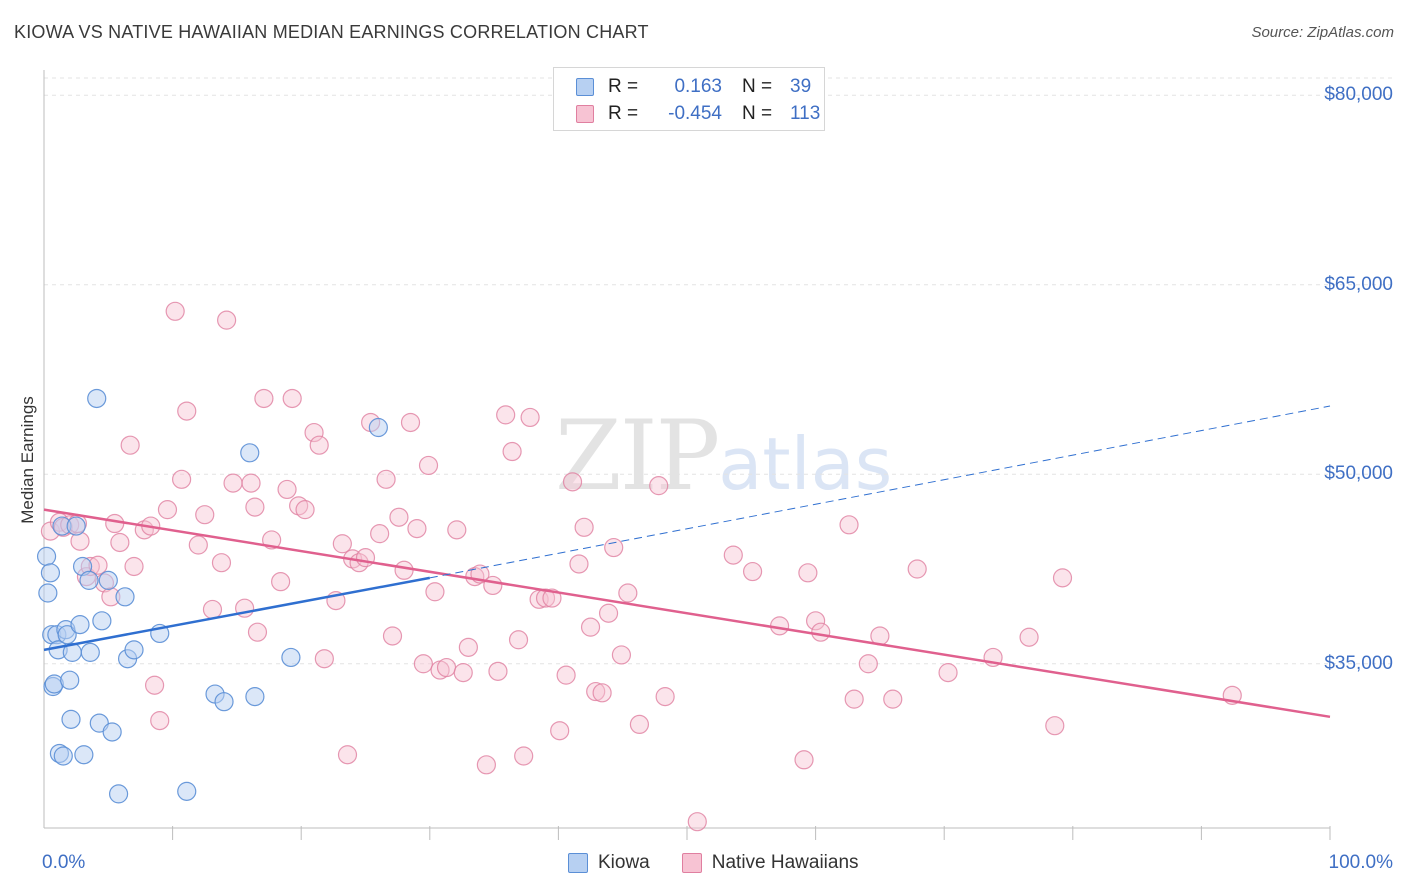  Describe the element at coordinates (1358, 663) in the screenshot. I see `y-tick-label: $35,000` at that location.